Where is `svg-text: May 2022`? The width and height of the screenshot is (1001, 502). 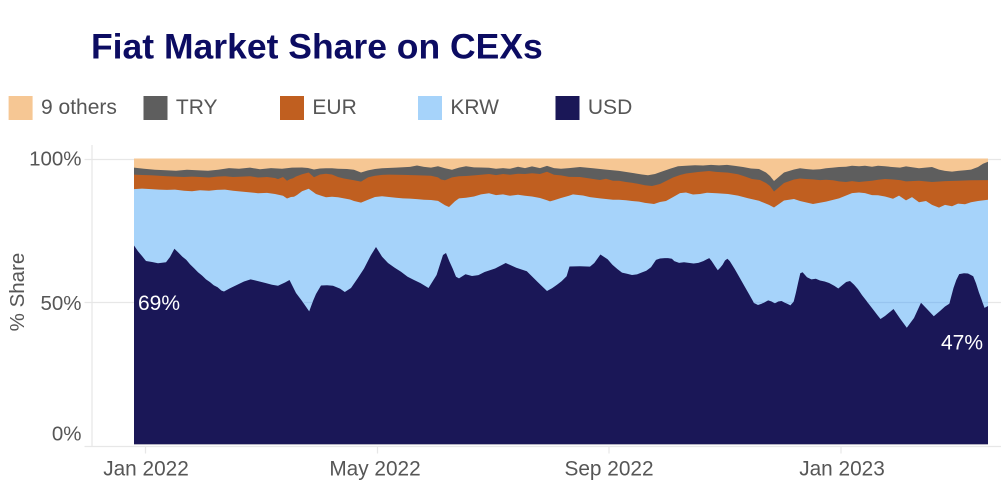 svg-text: May 2022 is located at coordinates (374, 469).